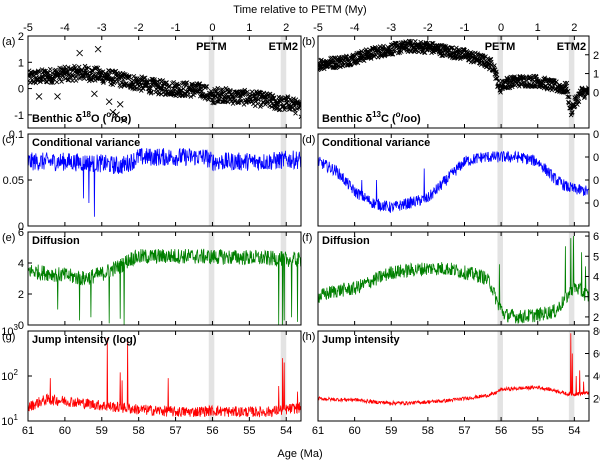  What do you see at coordinates (346, 241) in the screenshot?
I see `panel-title: Diffusion` at bounding box center [346, 241].